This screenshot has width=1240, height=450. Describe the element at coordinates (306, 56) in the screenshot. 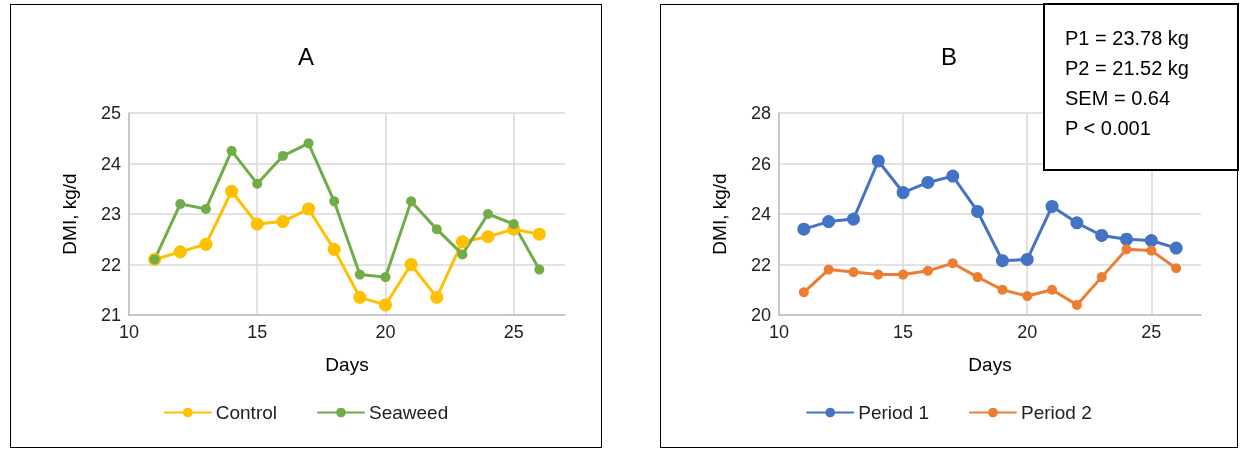

I see `chart-title: A` at that location.